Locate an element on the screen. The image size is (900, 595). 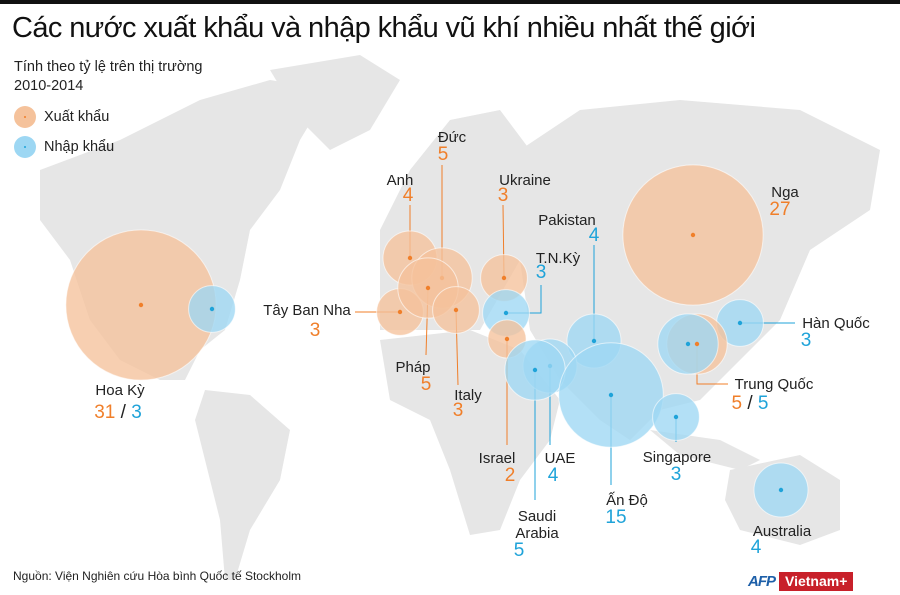
export-dot-trung-quoc is located at coordinates (697, 344).